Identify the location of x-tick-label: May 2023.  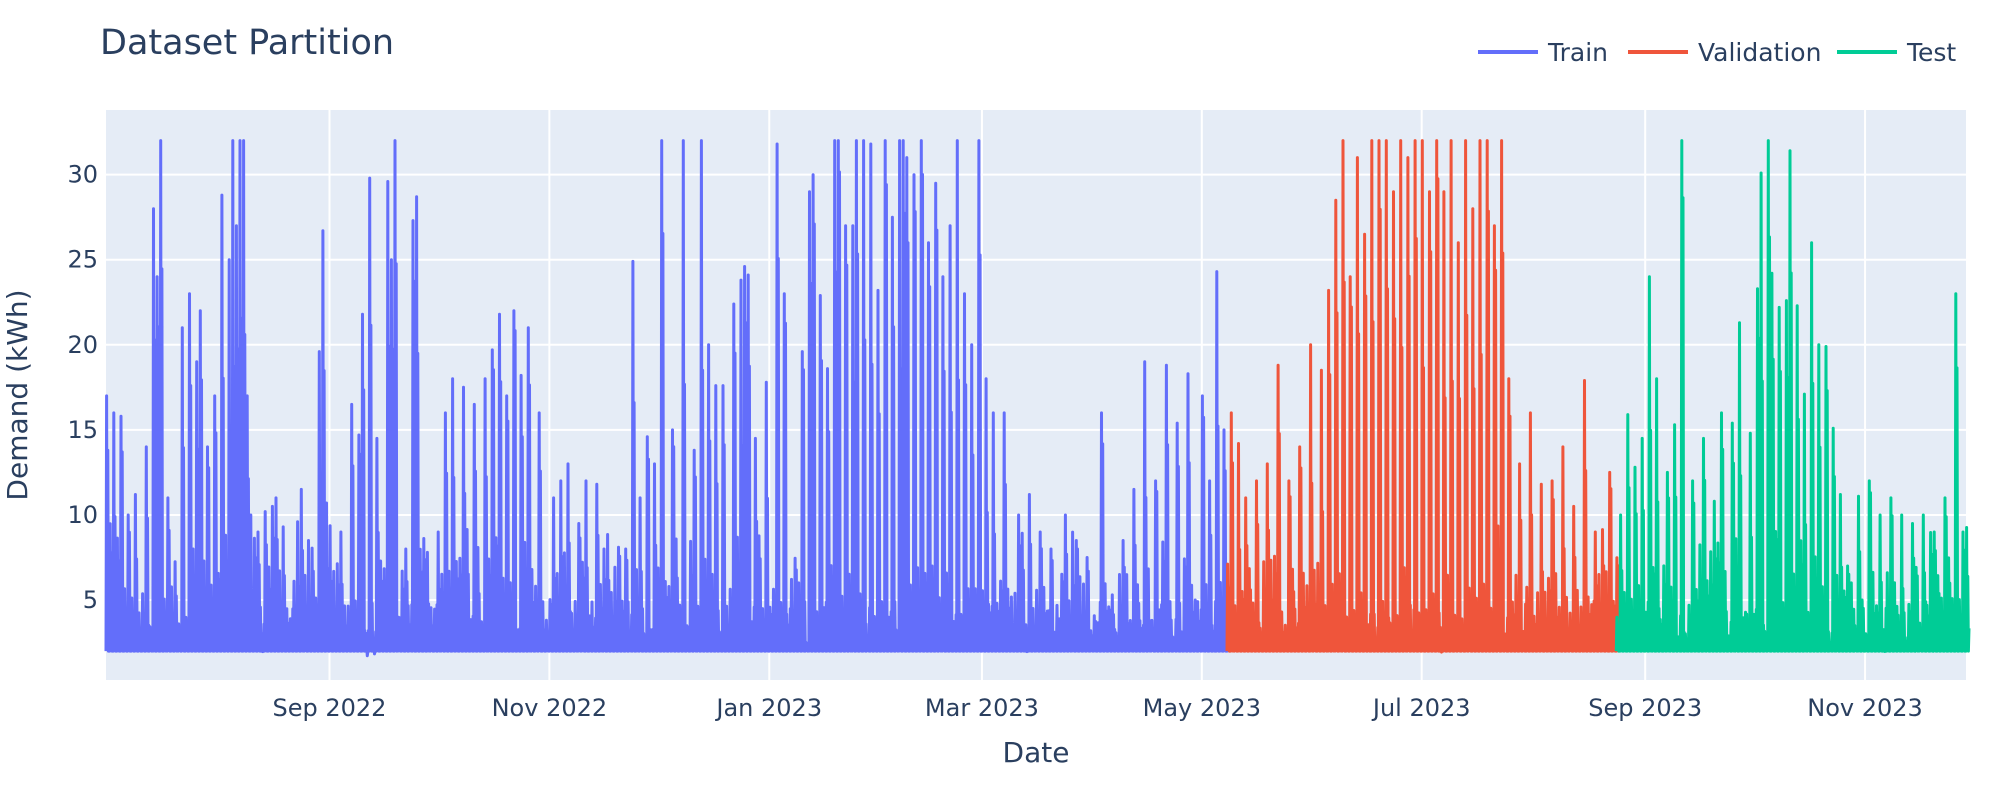
(1202, 708).